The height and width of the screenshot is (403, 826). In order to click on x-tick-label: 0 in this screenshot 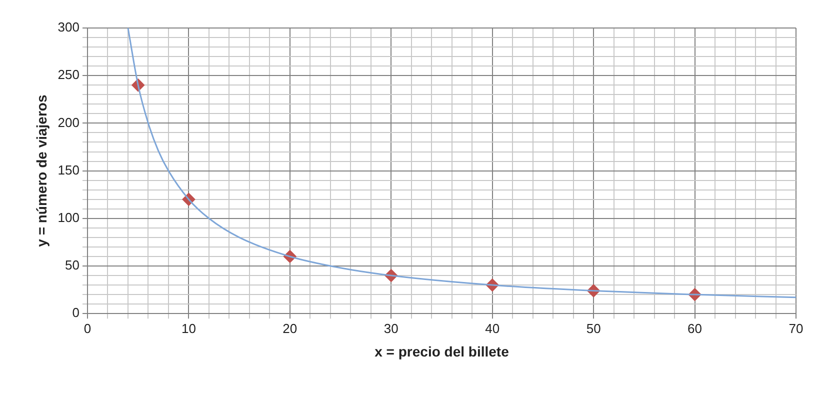, I will do `click(88, 328)`.